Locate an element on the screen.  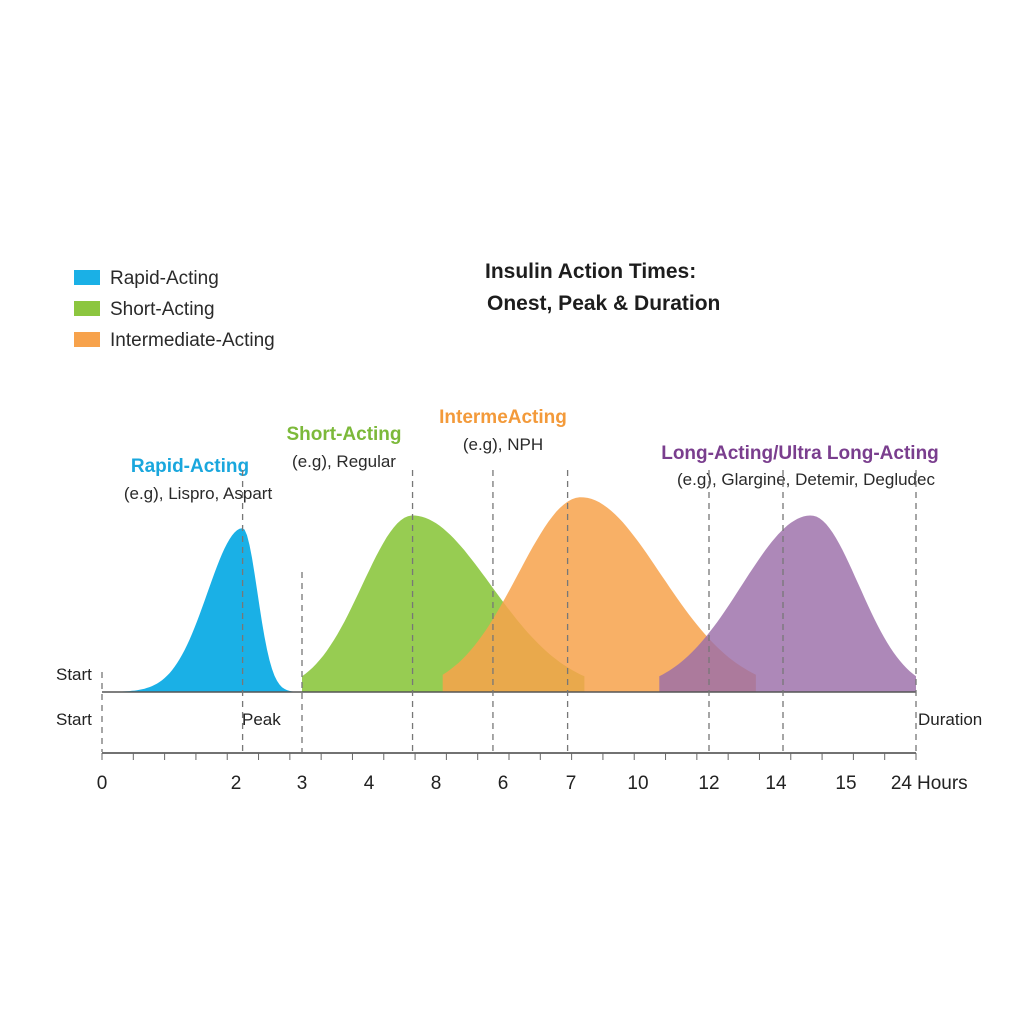
curve-title-long: Long-Acting/Ultra Long-Acting is located at coordinates (800, 453).